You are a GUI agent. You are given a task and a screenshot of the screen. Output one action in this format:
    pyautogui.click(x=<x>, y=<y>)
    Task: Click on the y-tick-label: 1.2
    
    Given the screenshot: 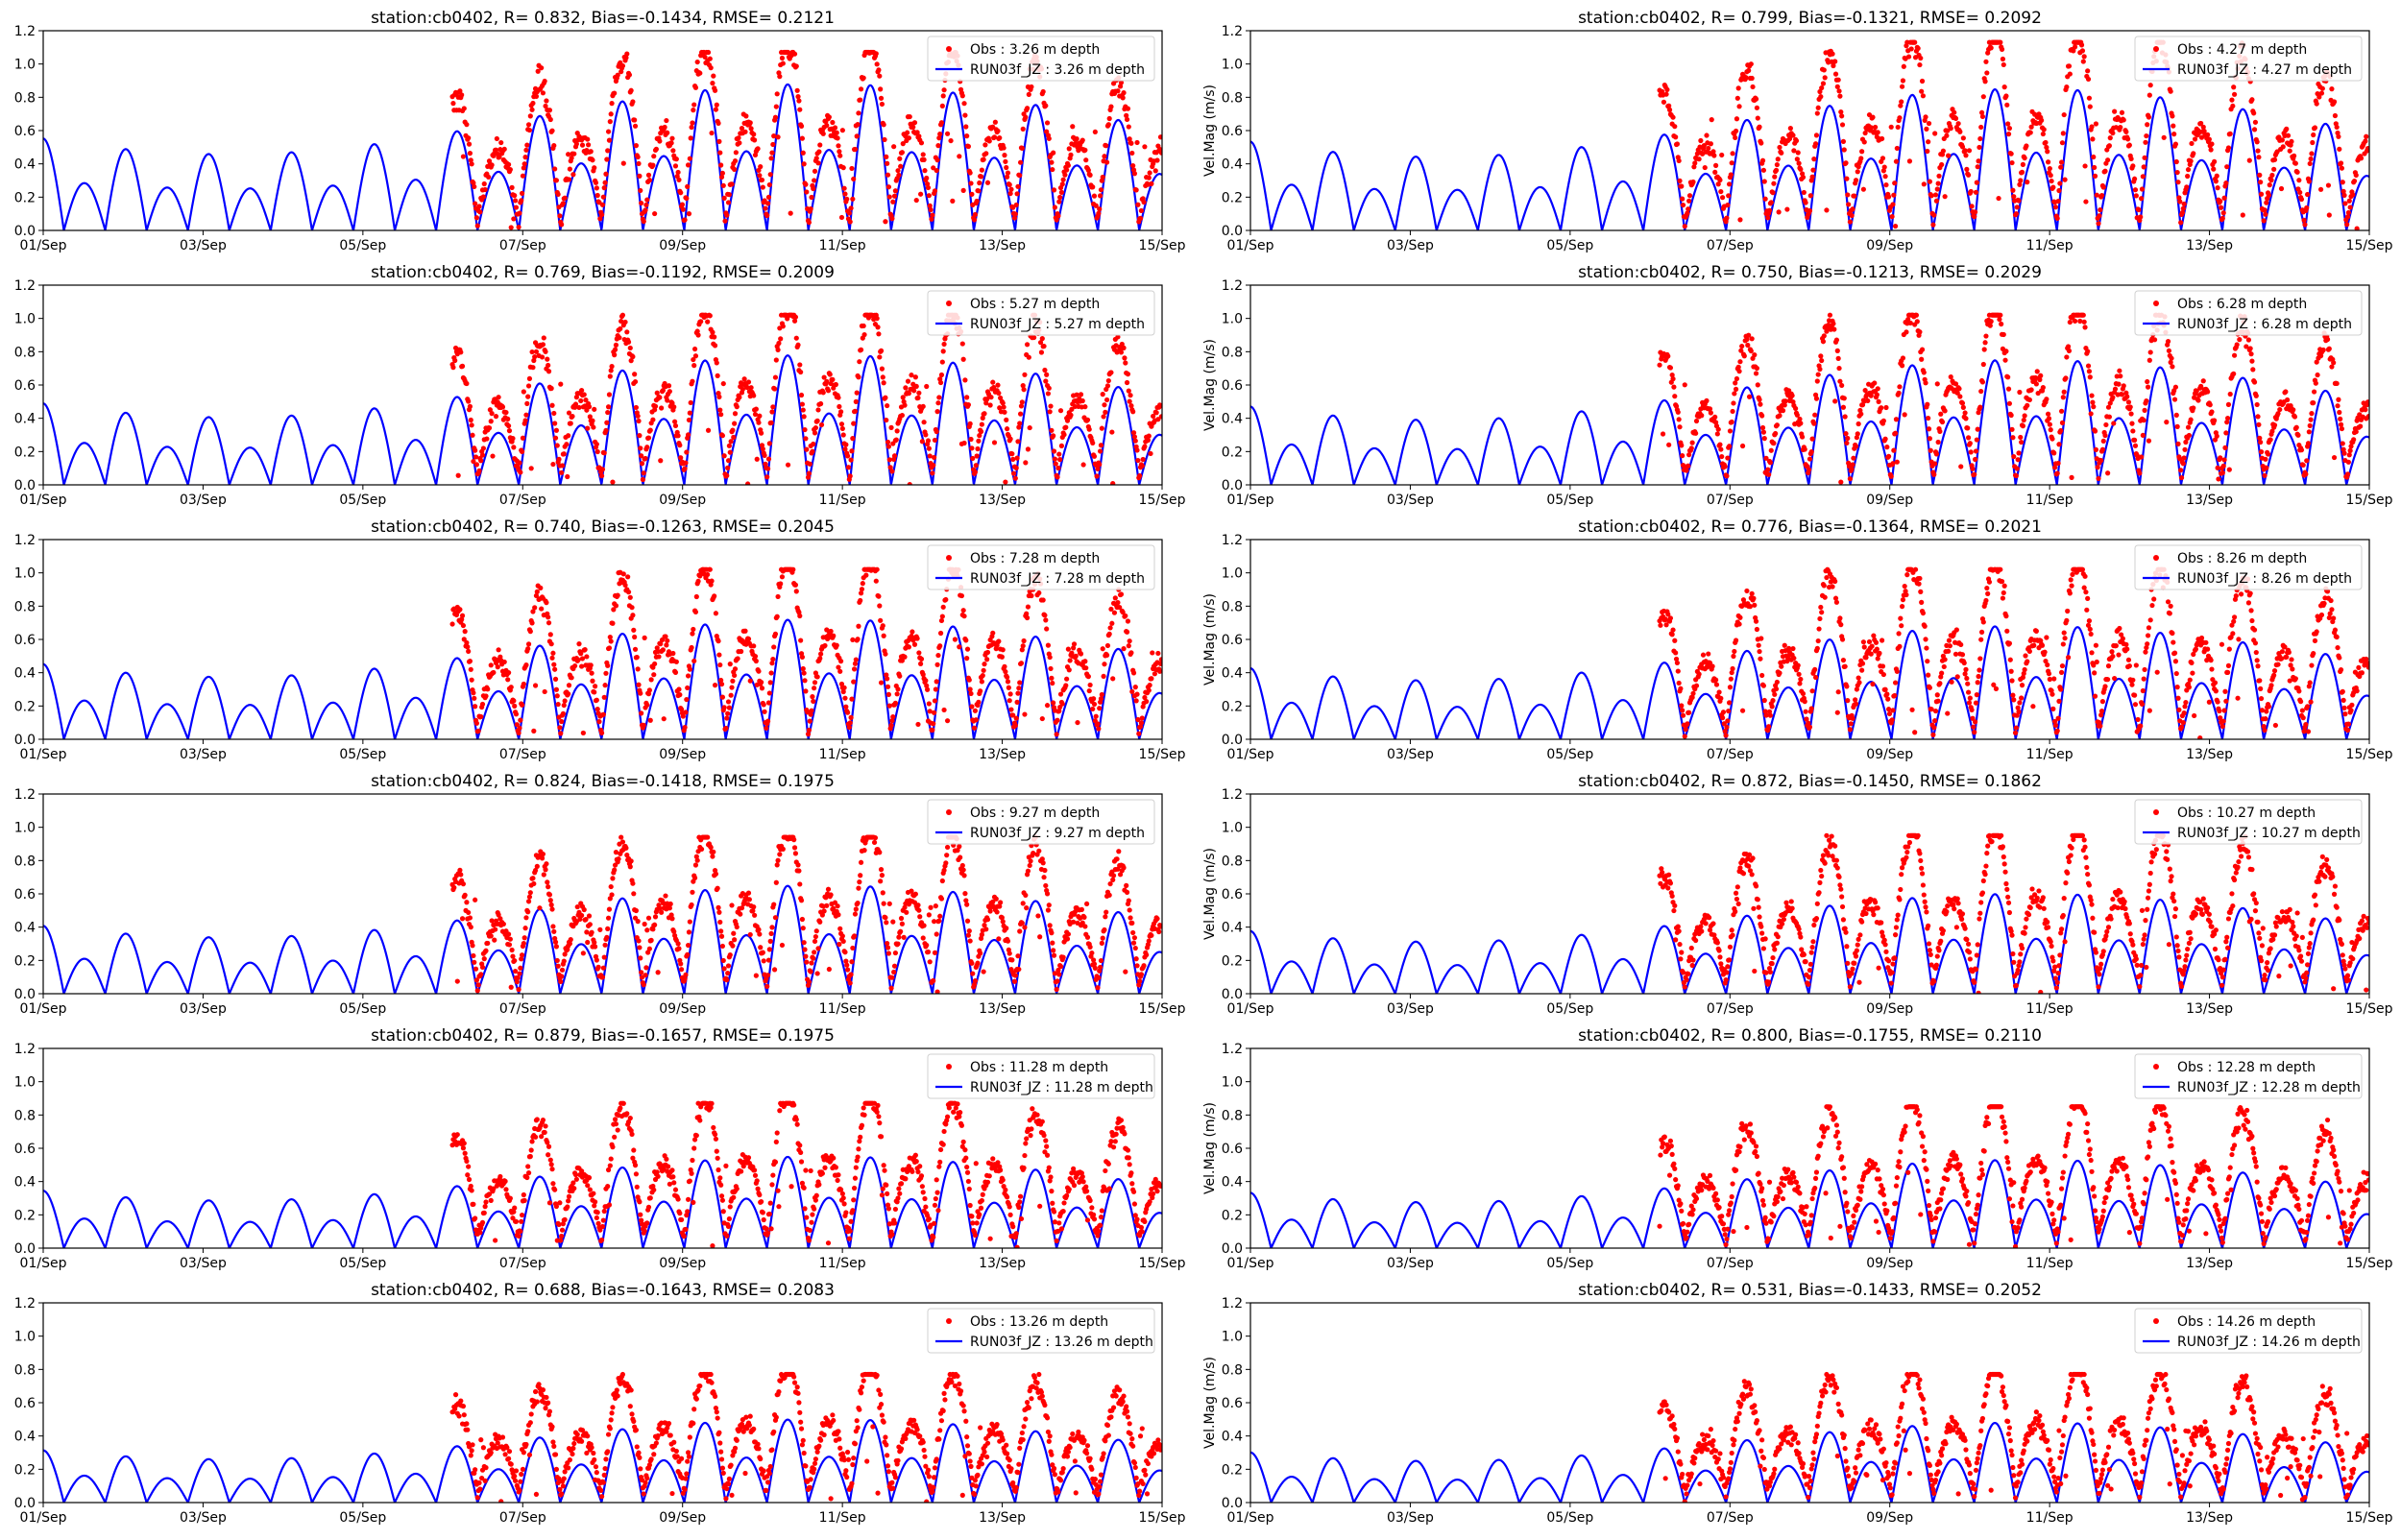 What is the action you would take?
    pyautogui.click(x=25, y=286)
    